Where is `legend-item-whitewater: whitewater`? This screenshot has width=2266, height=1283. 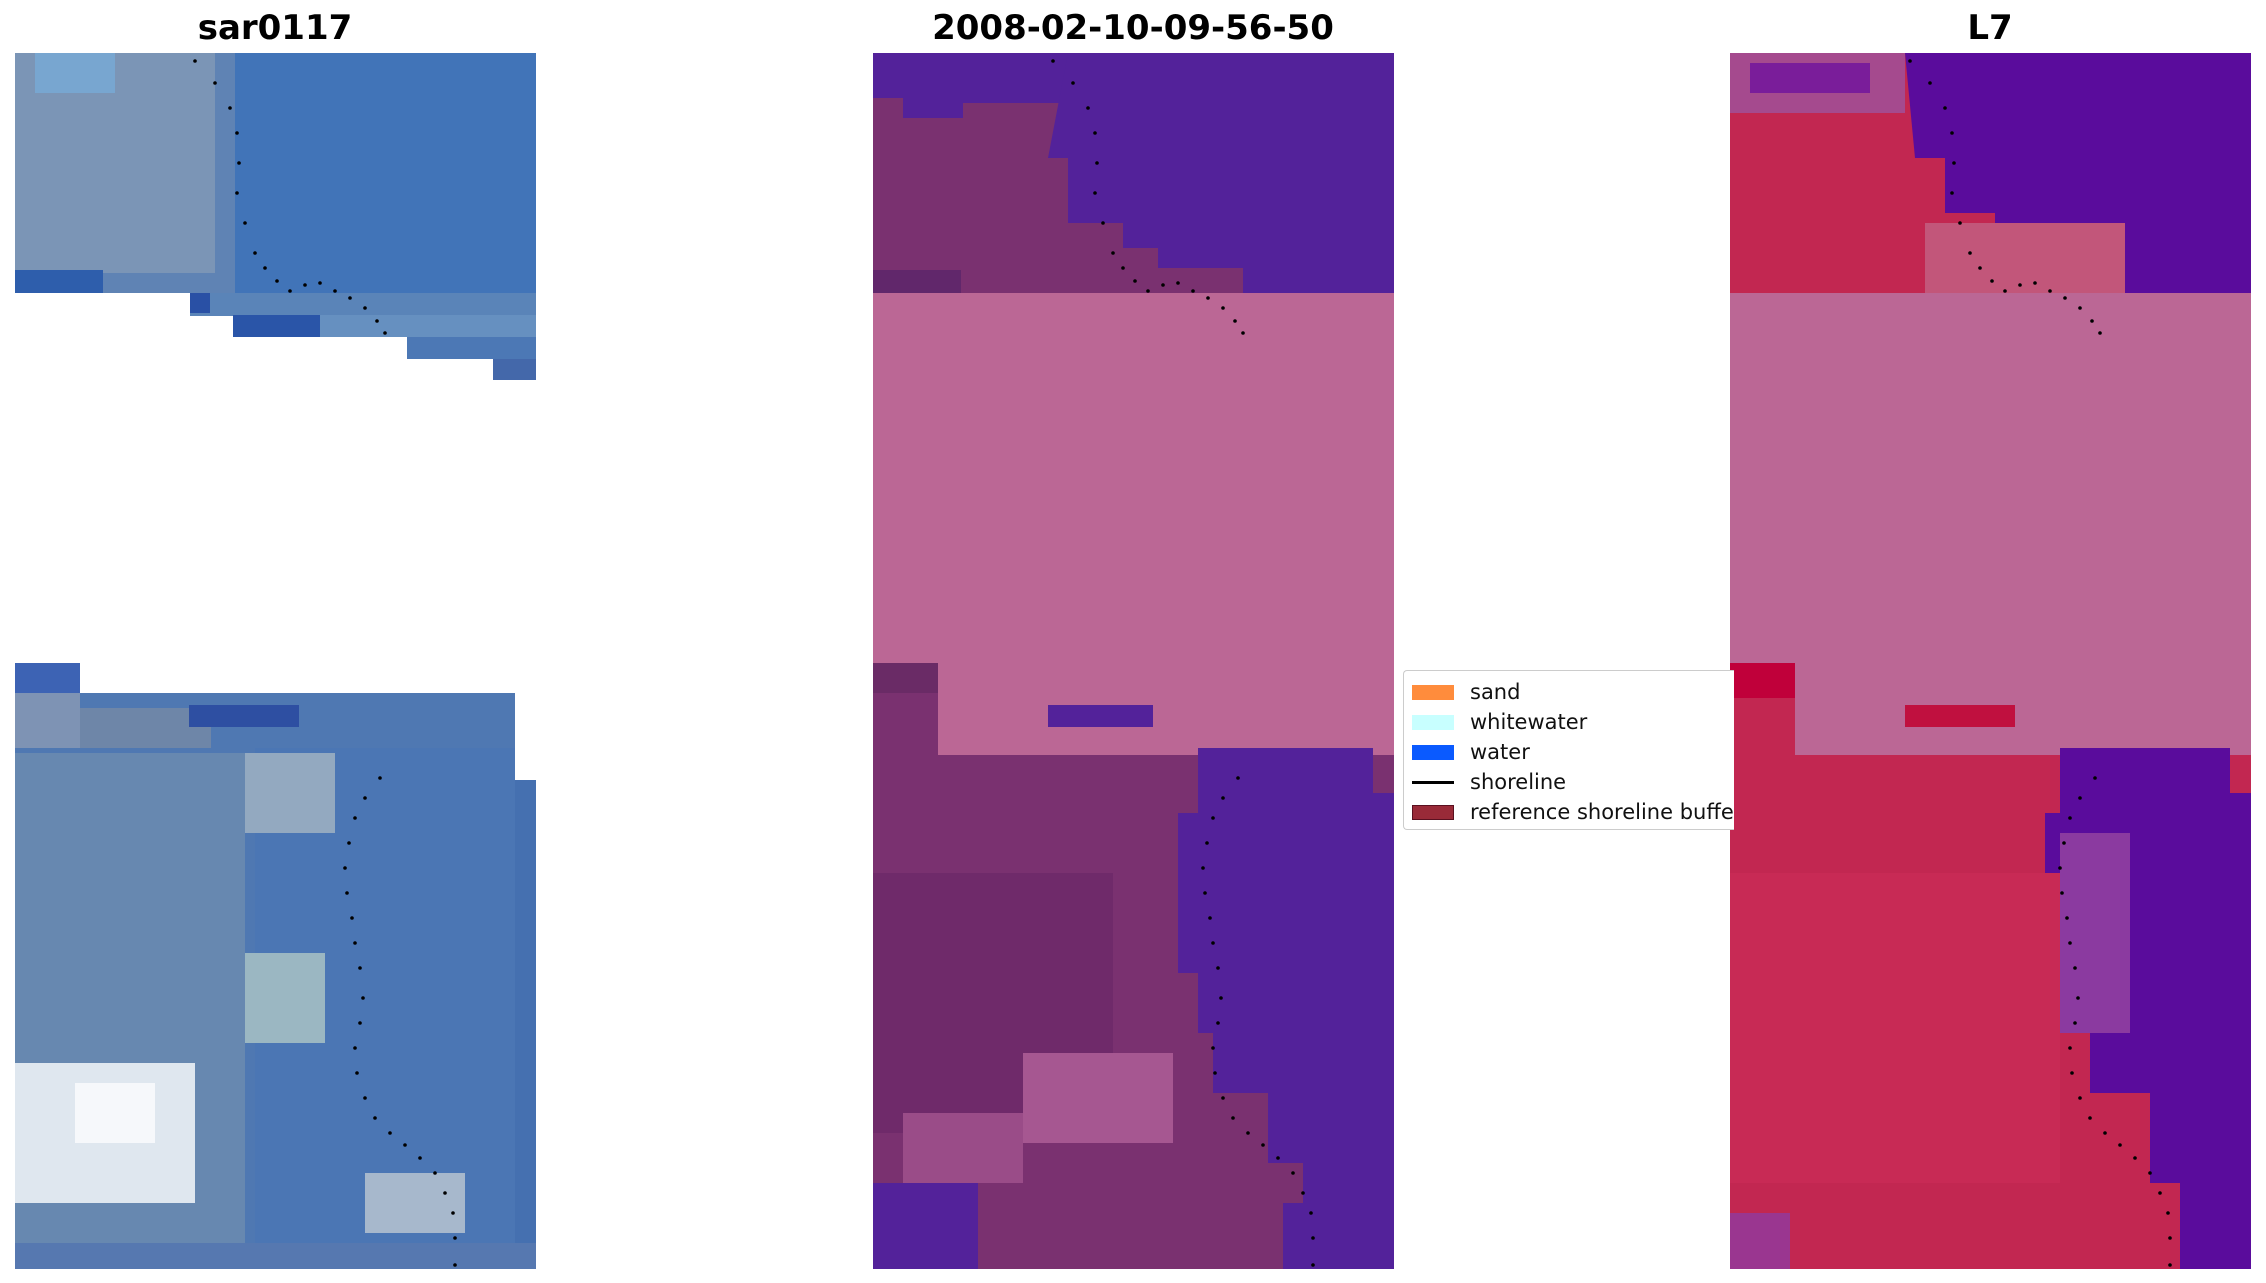
legend-item-whitewater: whitewater is located at coordinates (1499, 722).